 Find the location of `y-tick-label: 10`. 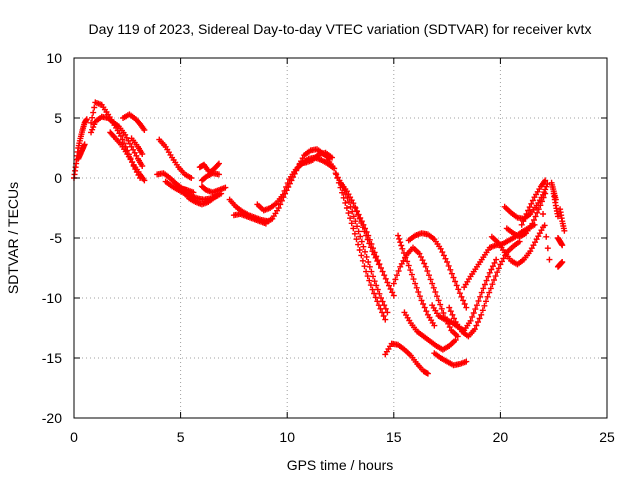

y-tick-label: 10 is located at coordinates (54, 58).